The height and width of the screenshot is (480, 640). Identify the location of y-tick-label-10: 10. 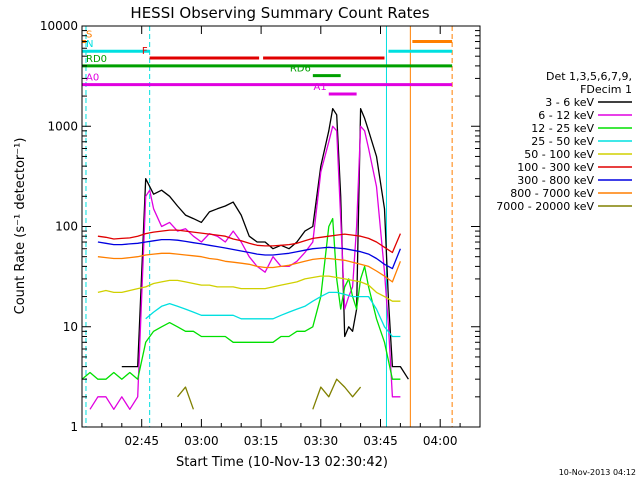
(70, 327).